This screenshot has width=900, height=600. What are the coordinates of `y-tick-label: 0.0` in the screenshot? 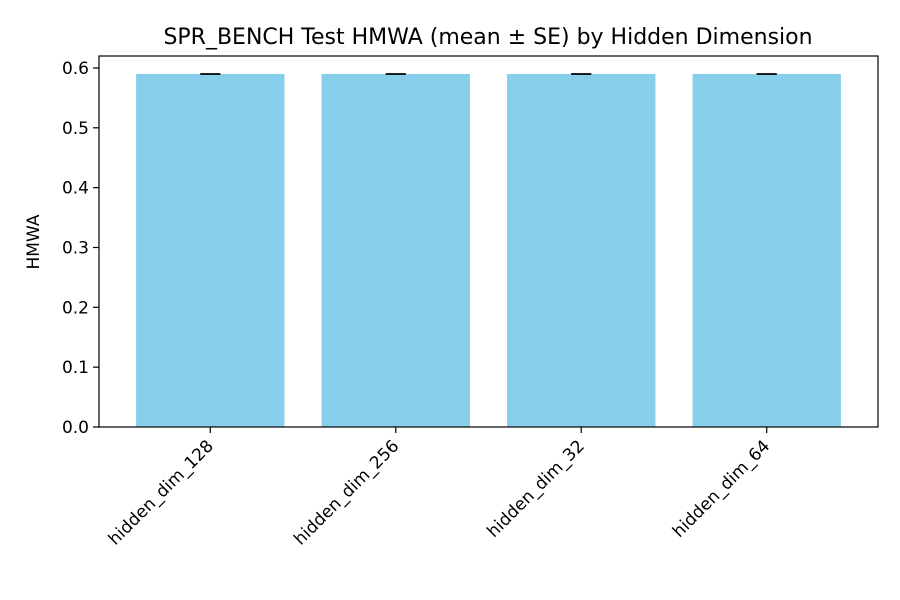 It's located at (75, 428).